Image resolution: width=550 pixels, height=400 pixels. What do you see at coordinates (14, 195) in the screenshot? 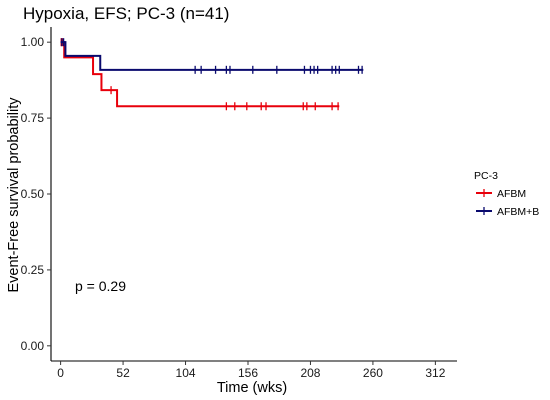
I see `y-axis-title: Event-Free survival probability` at bounding box center [14, 195].